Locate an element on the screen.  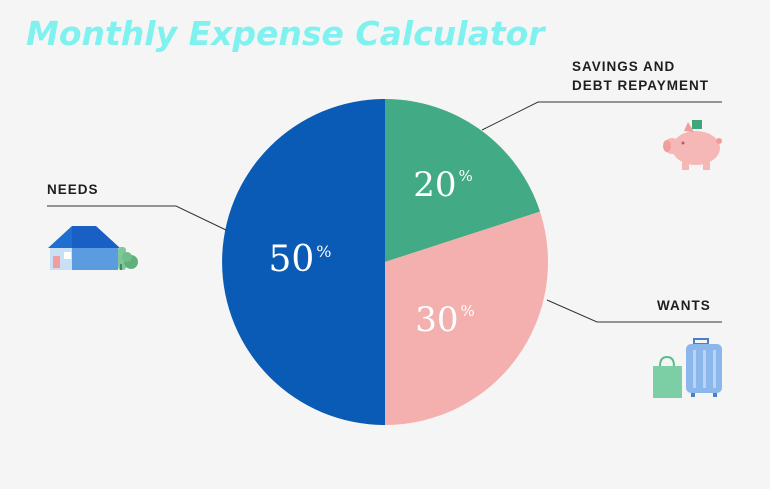
savings-label-line2: DEBT REPAYMENT is located at coordinates (641, 85).